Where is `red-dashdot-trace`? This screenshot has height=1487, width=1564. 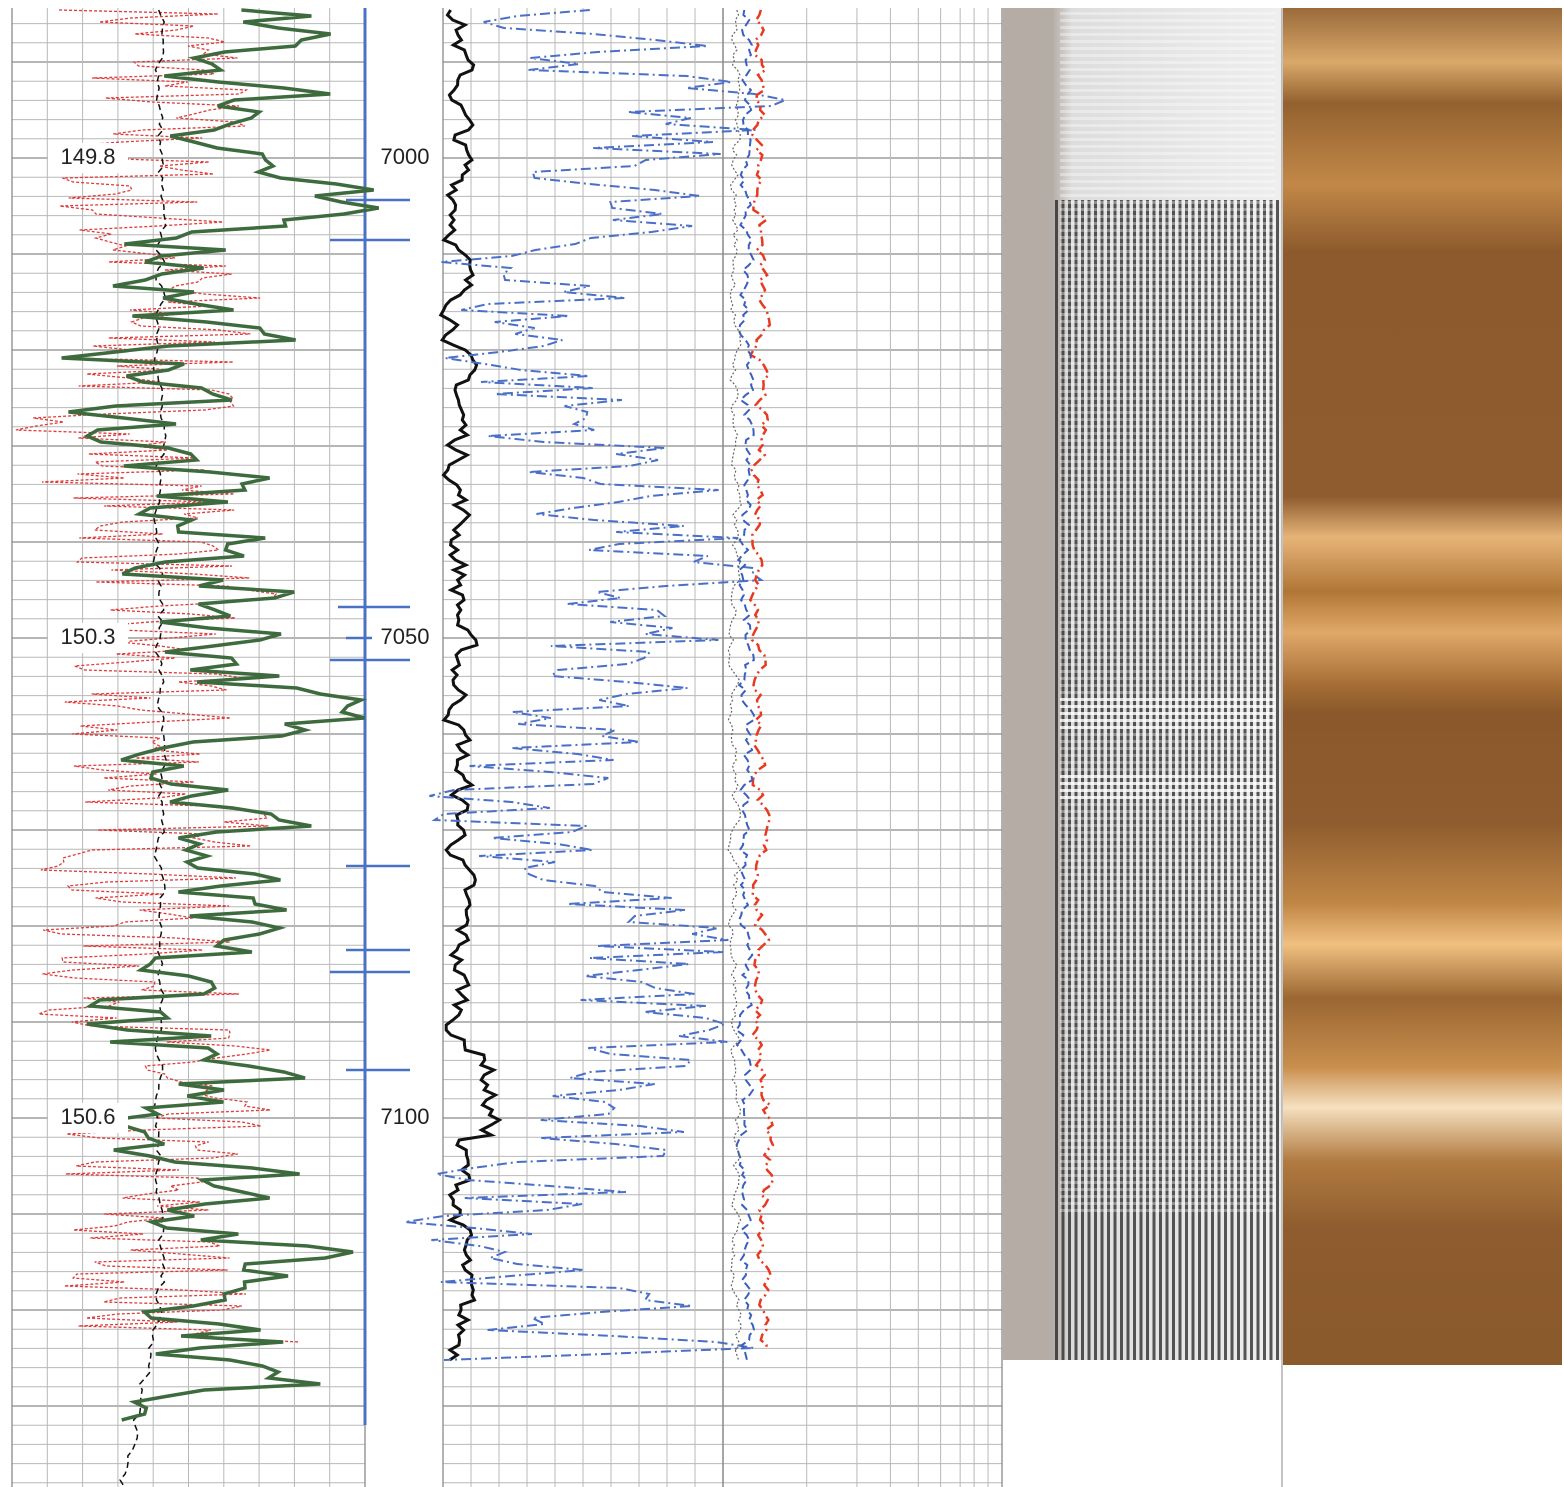
red-dashdot-trace is located at coordinates (761, 680).